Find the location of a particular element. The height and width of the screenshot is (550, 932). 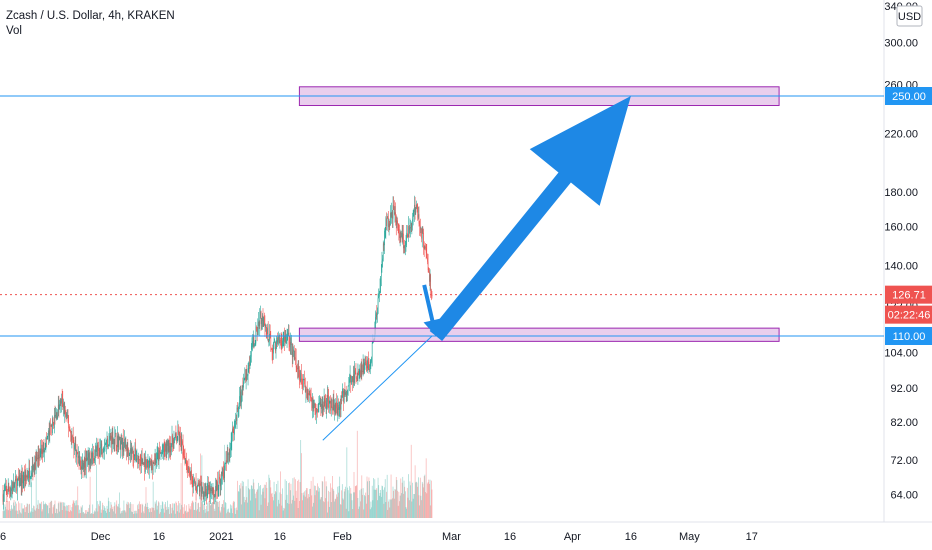

price-labels: 250.00 126.71 02:22:46 110.00 is located at coordinates (908, 216).